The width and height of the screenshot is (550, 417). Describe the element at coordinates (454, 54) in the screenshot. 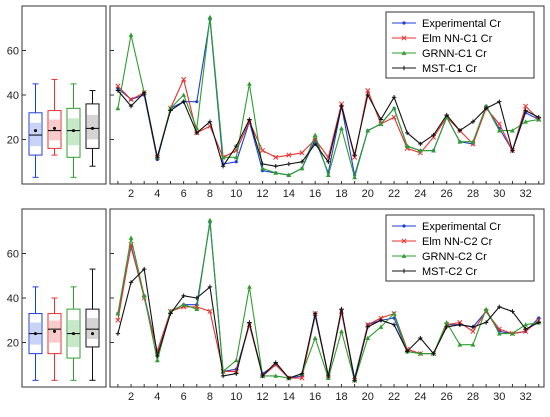

I see `legend-label: GRNN-C1 Cr` at that location.